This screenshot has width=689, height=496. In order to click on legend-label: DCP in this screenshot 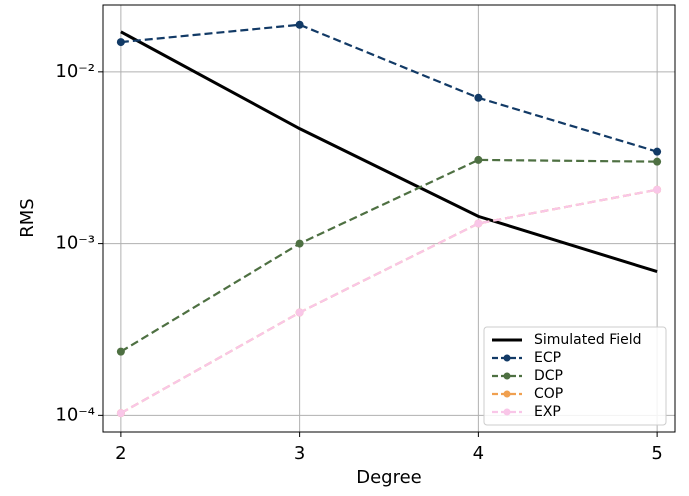, I will do `click(548, 376)`.